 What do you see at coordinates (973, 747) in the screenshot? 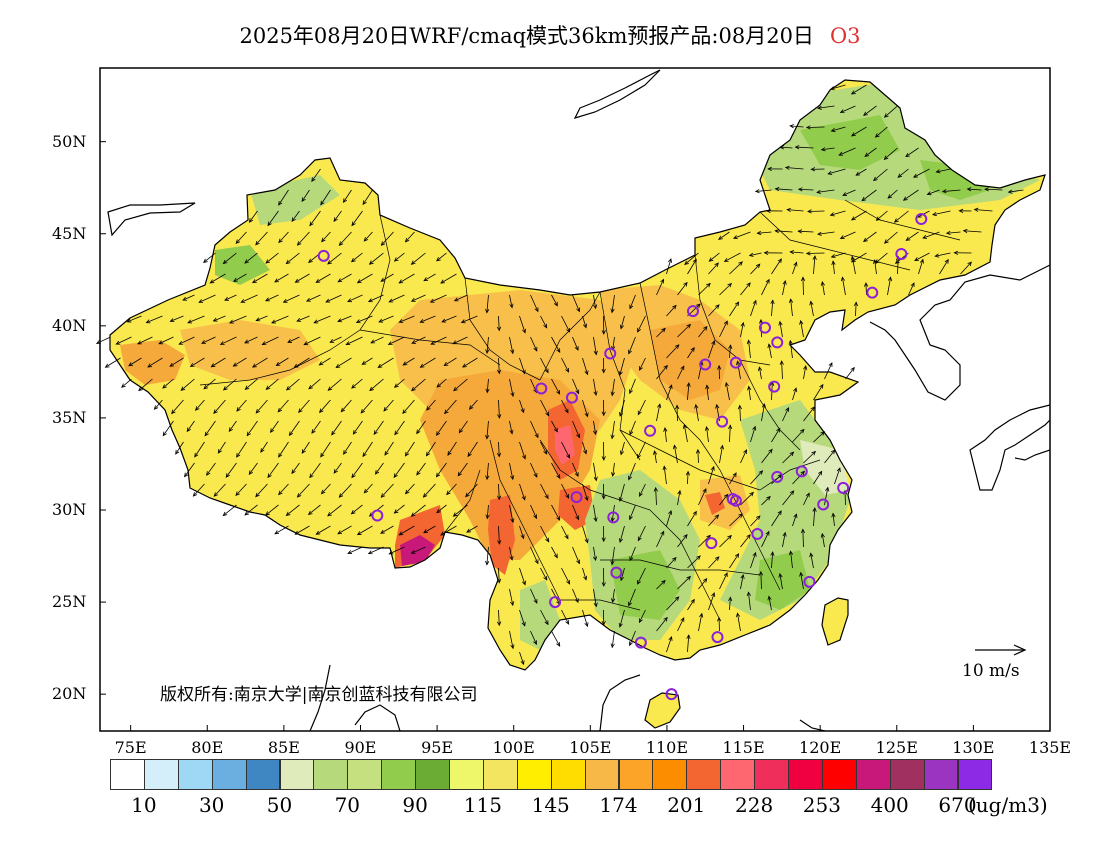
I see `lon-tick-label: 130E` at bounding box center [973, 747].